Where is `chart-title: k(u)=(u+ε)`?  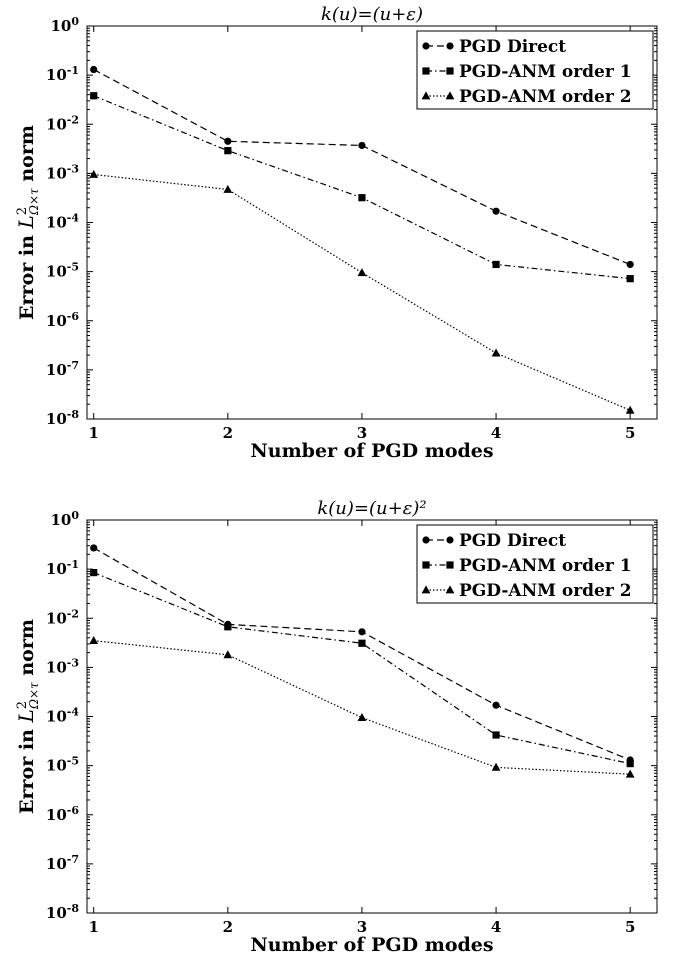 chart-title: k(u)=(u+ε) is located at coordinates (372, 14).